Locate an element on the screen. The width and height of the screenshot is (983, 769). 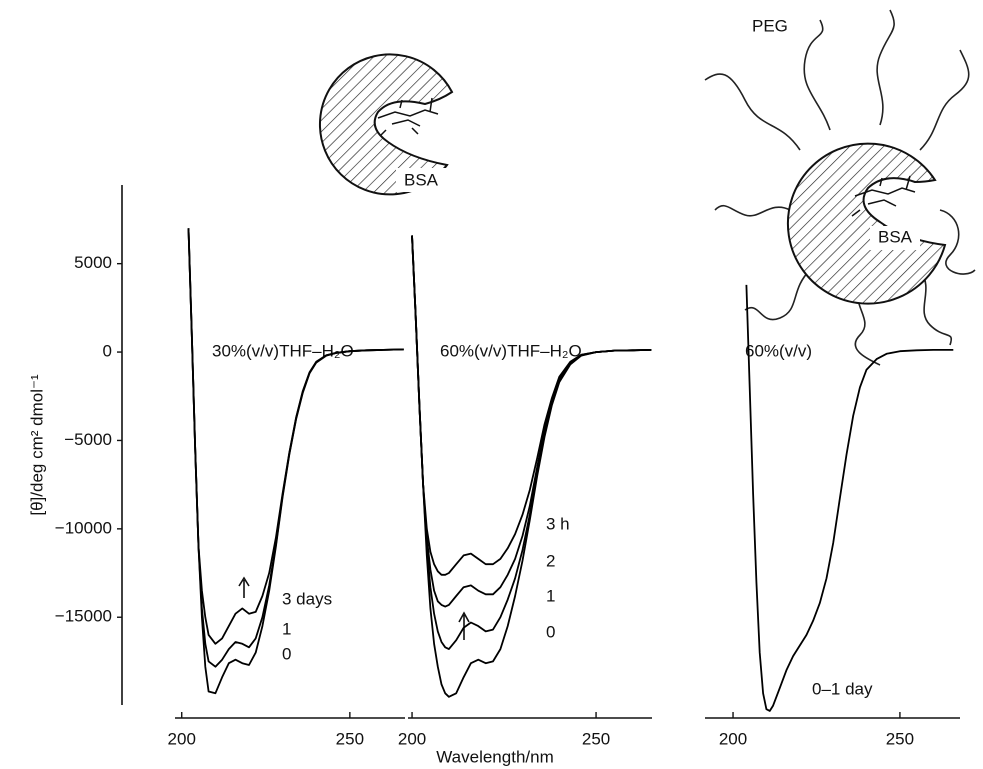
polymer-label: PEG is located at coordinates (770, 25).